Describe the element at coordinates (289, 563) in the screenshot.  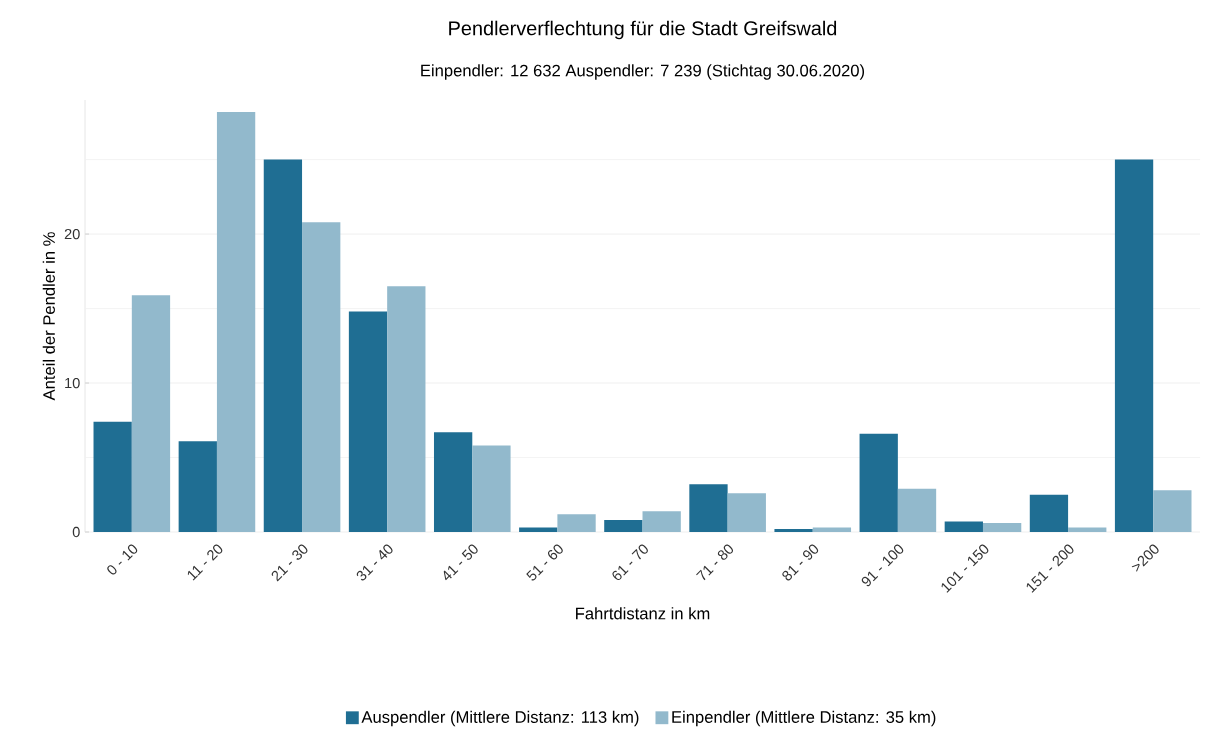
I see `x-tick-label: 21 - 30` at that location.